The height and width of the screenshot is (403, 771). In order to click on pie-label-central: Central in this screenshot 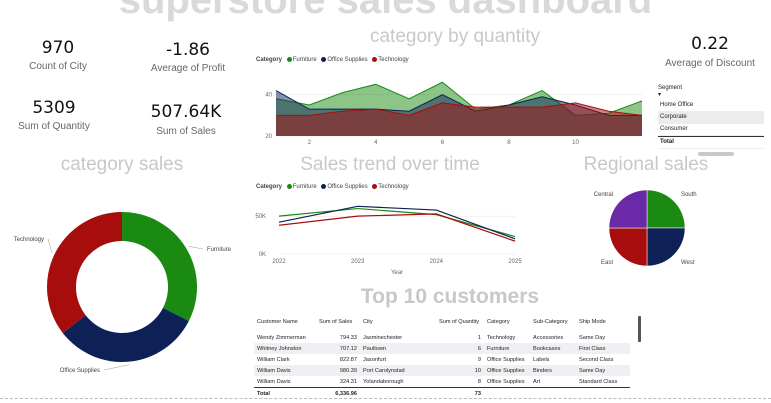, I will do `click(603, 195)`.